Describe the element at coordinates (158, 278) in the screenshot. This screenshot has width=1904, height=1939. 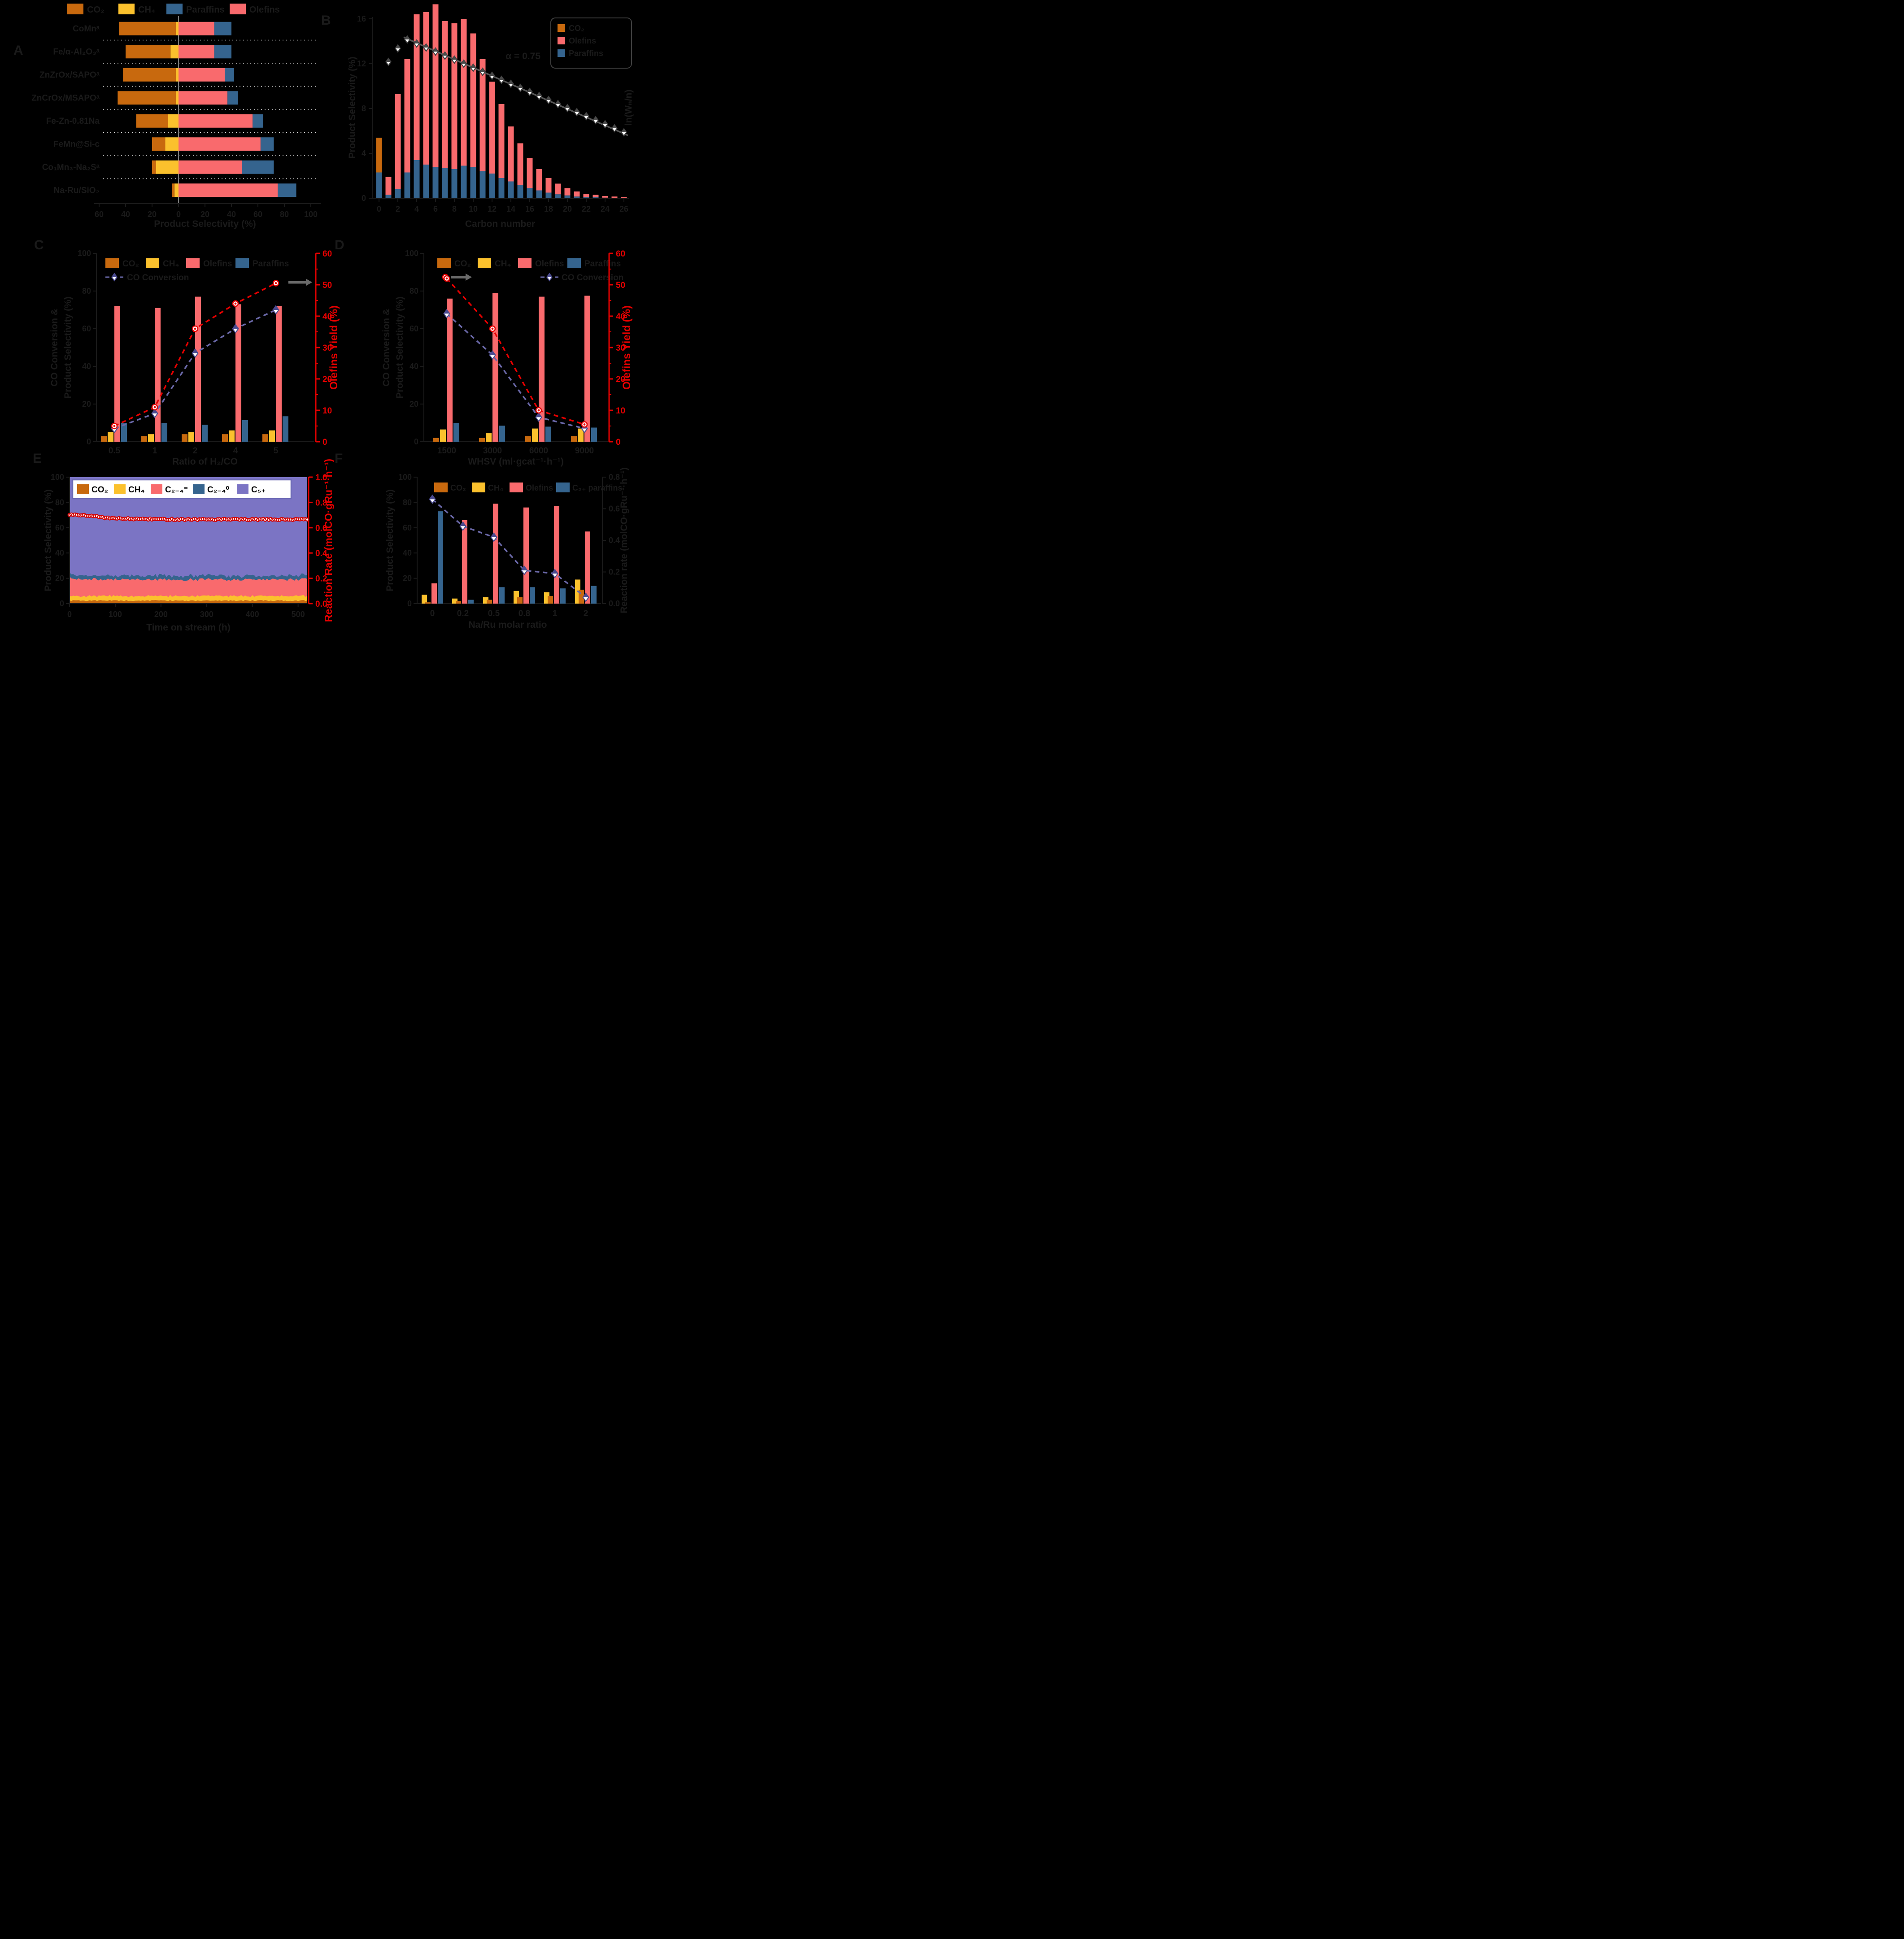
I see `legend-label-co-conversion: CO Conversion` at that location.